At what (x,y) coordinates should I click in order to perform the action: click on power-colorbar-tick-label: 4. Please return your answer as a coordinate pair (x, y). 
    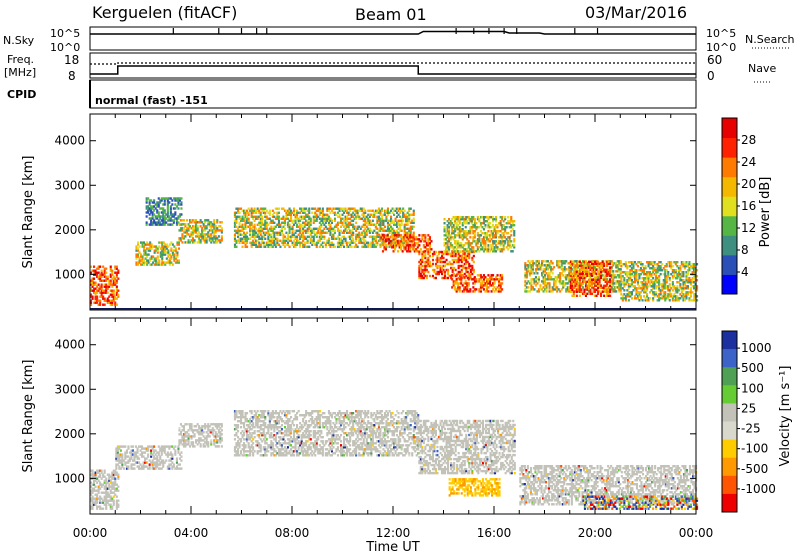
    Looking at the image, I should click on (745, 272).